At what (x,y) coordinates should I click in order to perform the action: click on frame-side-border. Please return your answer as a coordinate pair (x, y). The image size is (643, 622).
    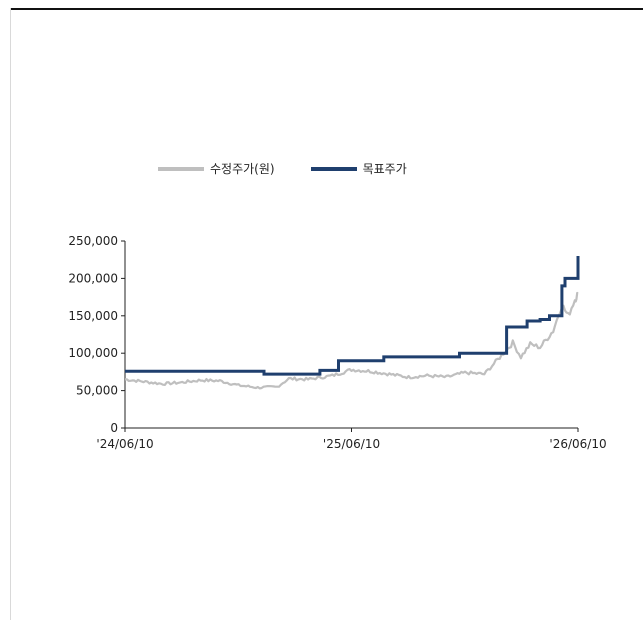
    Looking at the image, I should click on (10, 314).